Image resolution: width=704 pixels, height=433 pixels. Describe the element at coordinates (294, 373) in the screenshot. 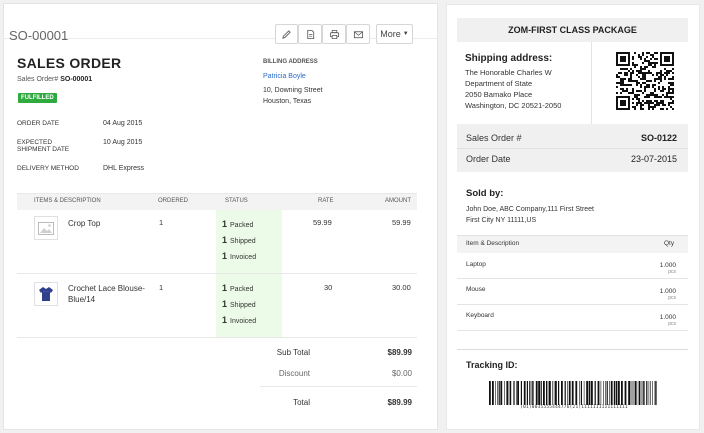

I see `discount-label: Discount` at that location.